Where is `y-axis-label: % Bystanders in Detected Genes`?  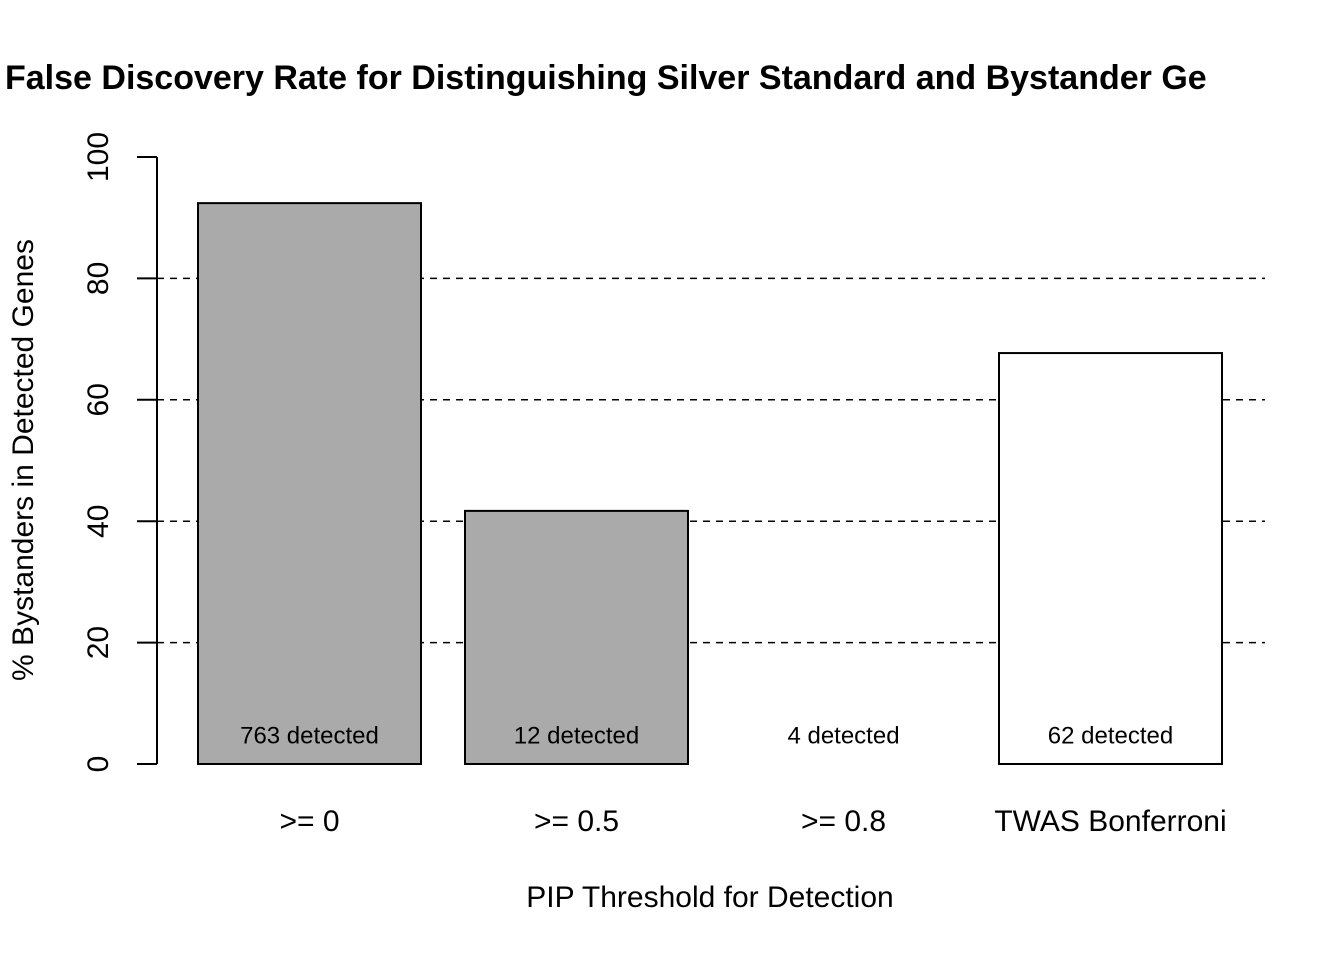 y-axis-label: % Bystanders in Detected Genes is located at coordinates (23, 460).